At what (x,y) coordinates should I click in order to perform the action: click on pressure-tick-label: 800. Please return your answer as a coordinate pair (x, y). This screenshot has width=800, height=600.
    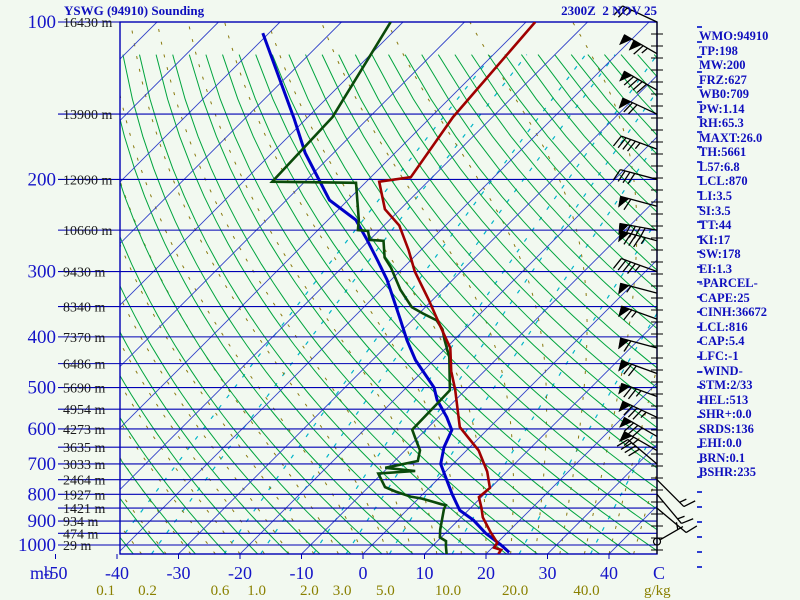
    Looking at the image, I should click on (42, 494).